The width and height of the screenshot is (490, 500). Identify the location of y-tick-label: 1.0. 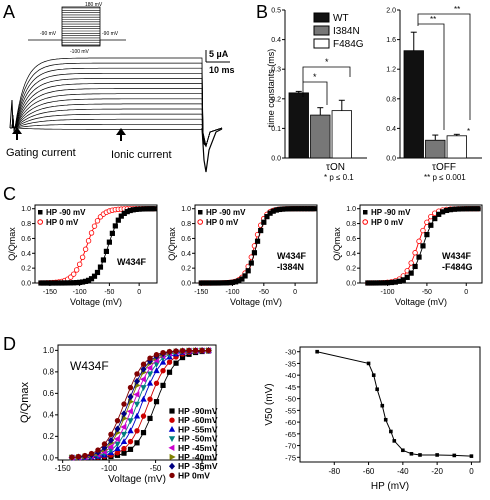
(26, 209).